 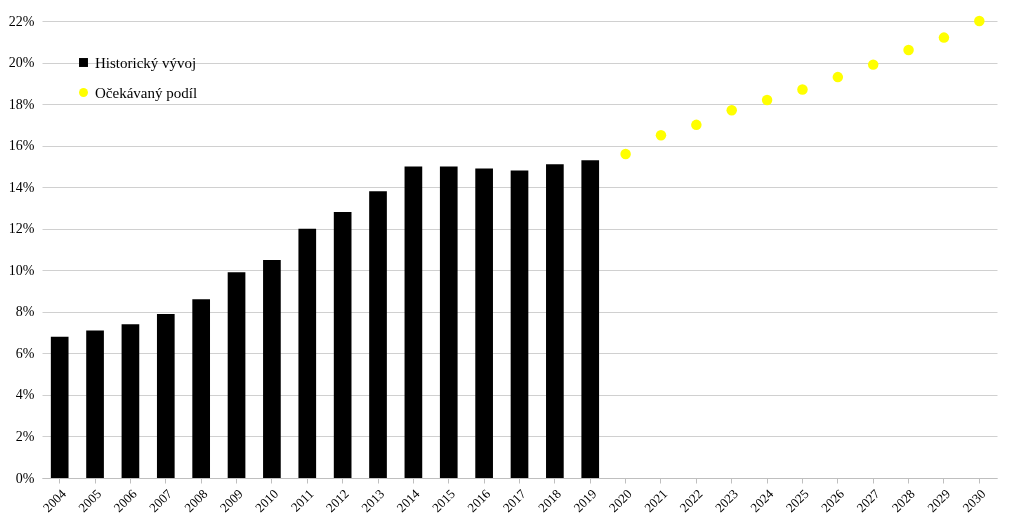 What do you see at coordinates (21, 63) in the screenshot?
I see `y-tick-label: 20%` at bounding box center [21, 63].